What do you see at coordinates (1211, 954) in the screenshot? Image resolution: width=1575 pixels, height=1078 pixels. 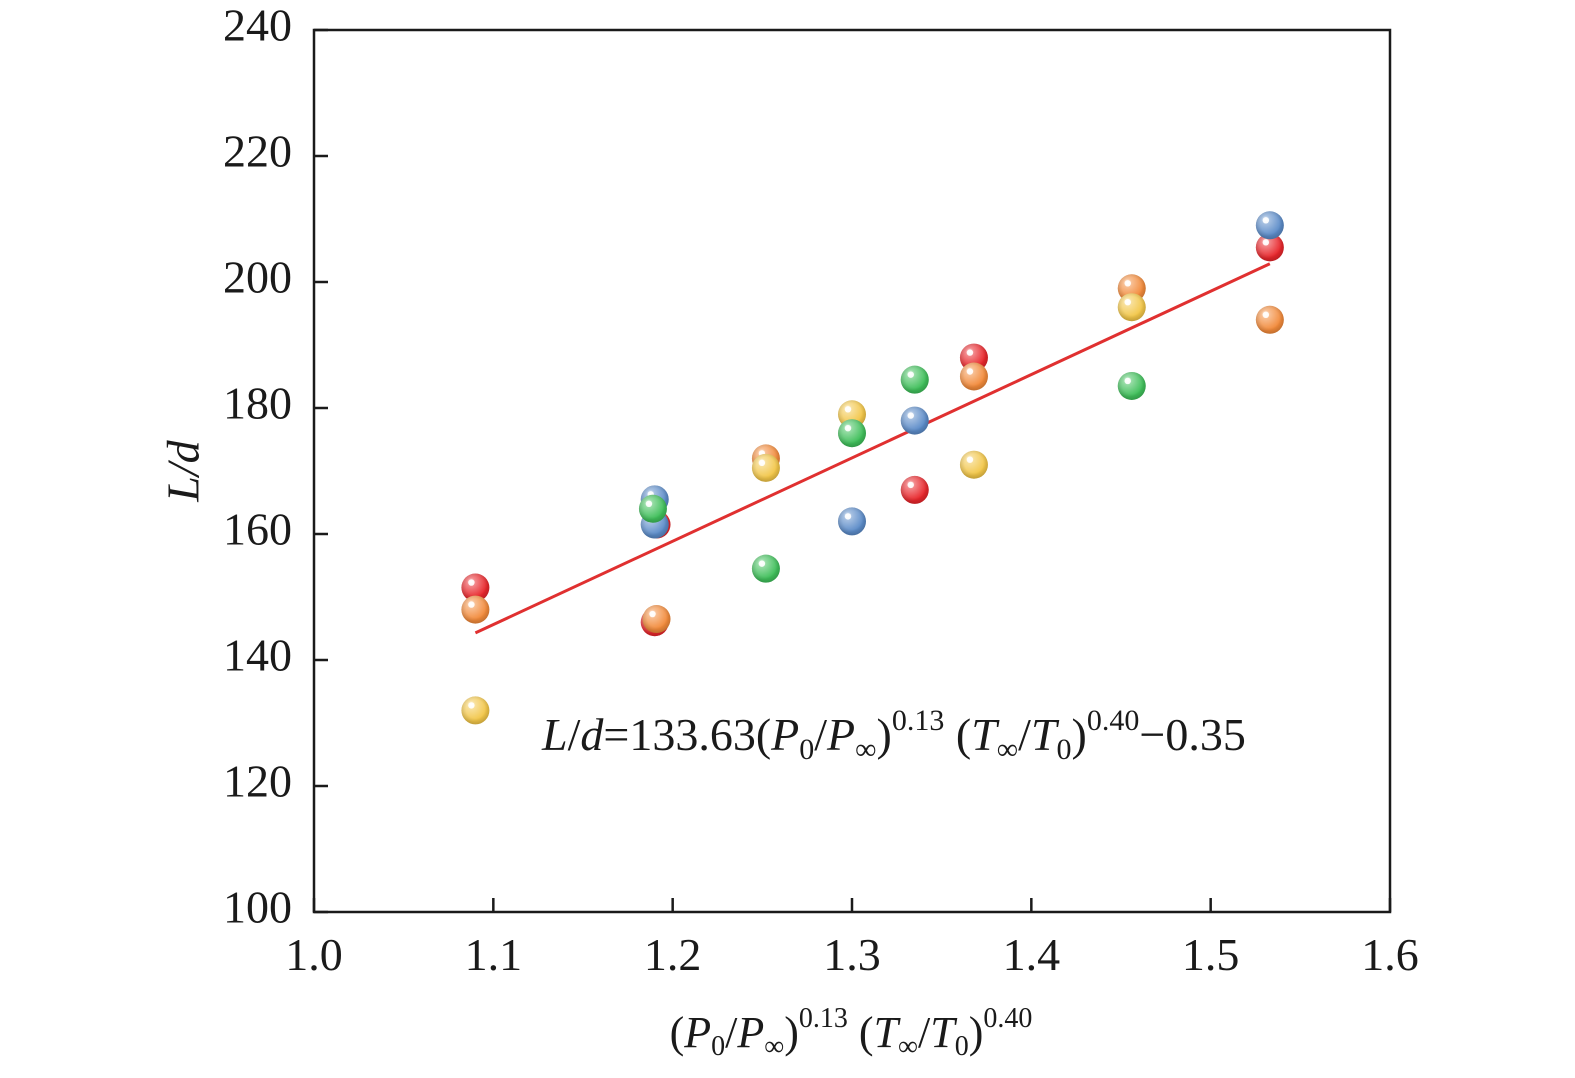 I see `x-tick-label: 1.5` at bounding box center [1211, 954].